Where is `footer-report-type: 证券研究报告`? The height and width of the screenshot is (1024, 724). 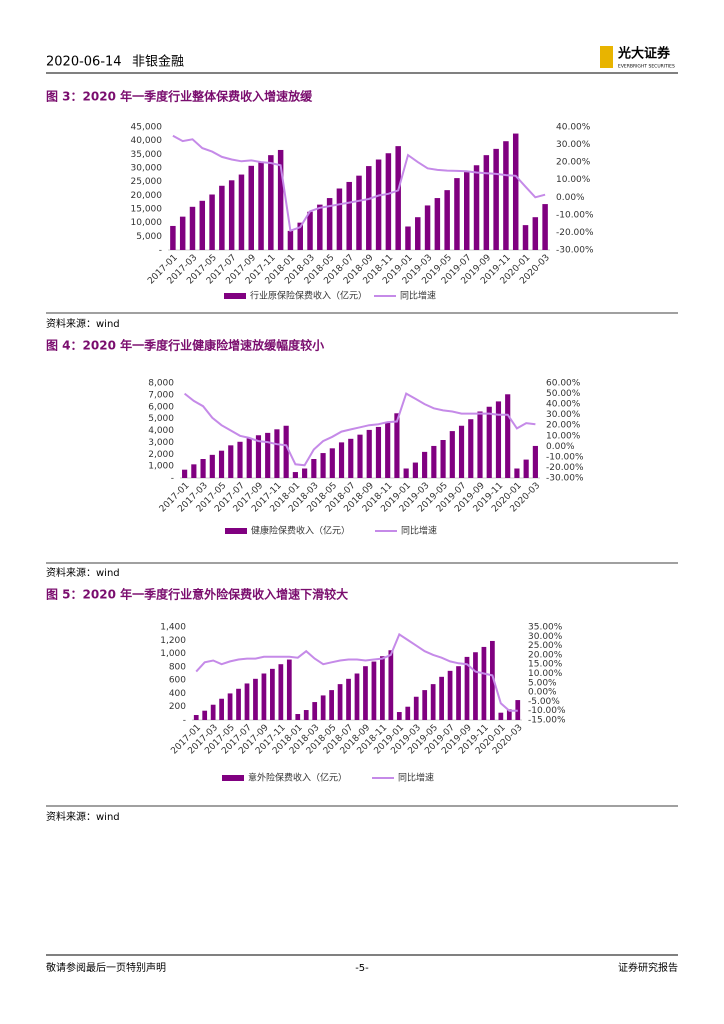 footer-report-type: 证券研究报告 is located at coordinates (648, 967).